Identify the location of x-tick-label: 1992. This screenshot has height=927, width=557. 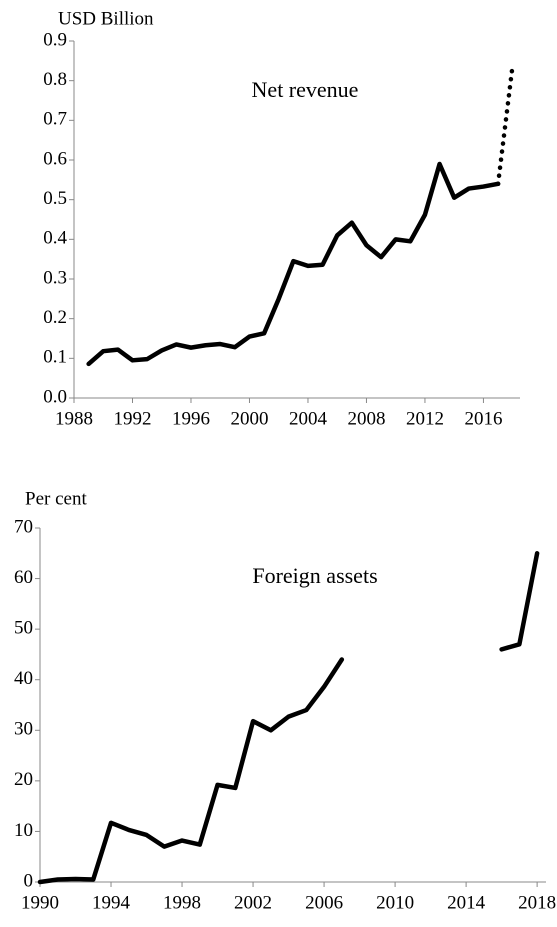
(132, 418).